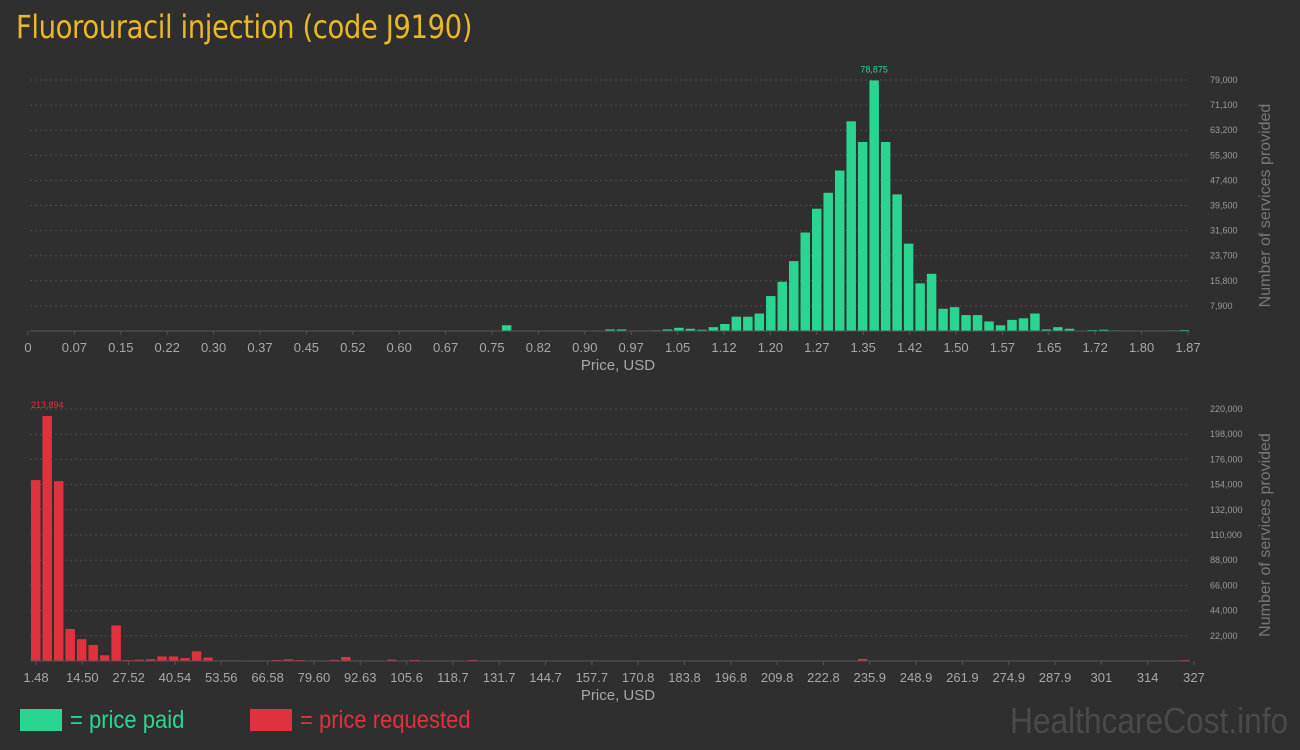  What do you see at coordinates (120, 347) in the screenshot?
I see `x-tick-label: 0.15` at bounding box center [120, 347].